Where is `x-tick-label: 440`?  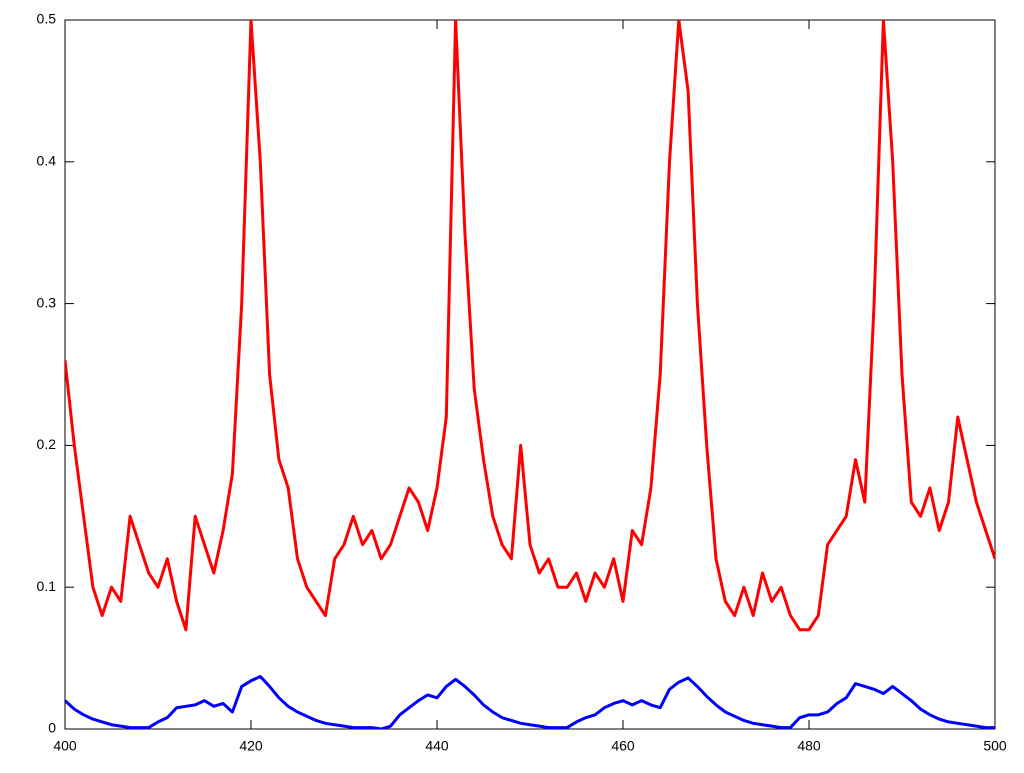 x-tick-label: 440 is located at coordinates (437, 746).